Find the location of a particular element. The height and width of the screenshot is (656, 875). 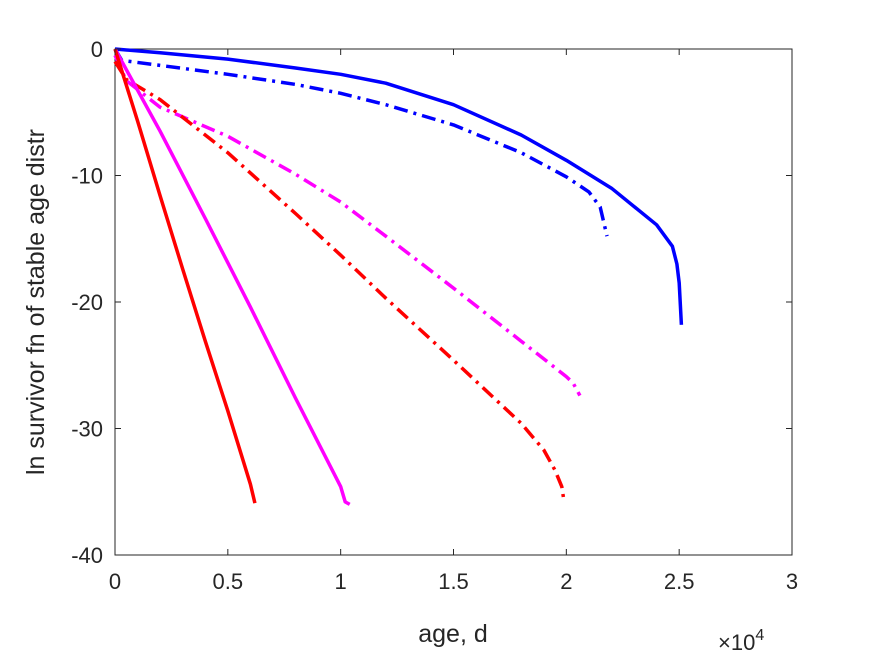

x-tick-label: 2 is located at coordinates (566, 581).